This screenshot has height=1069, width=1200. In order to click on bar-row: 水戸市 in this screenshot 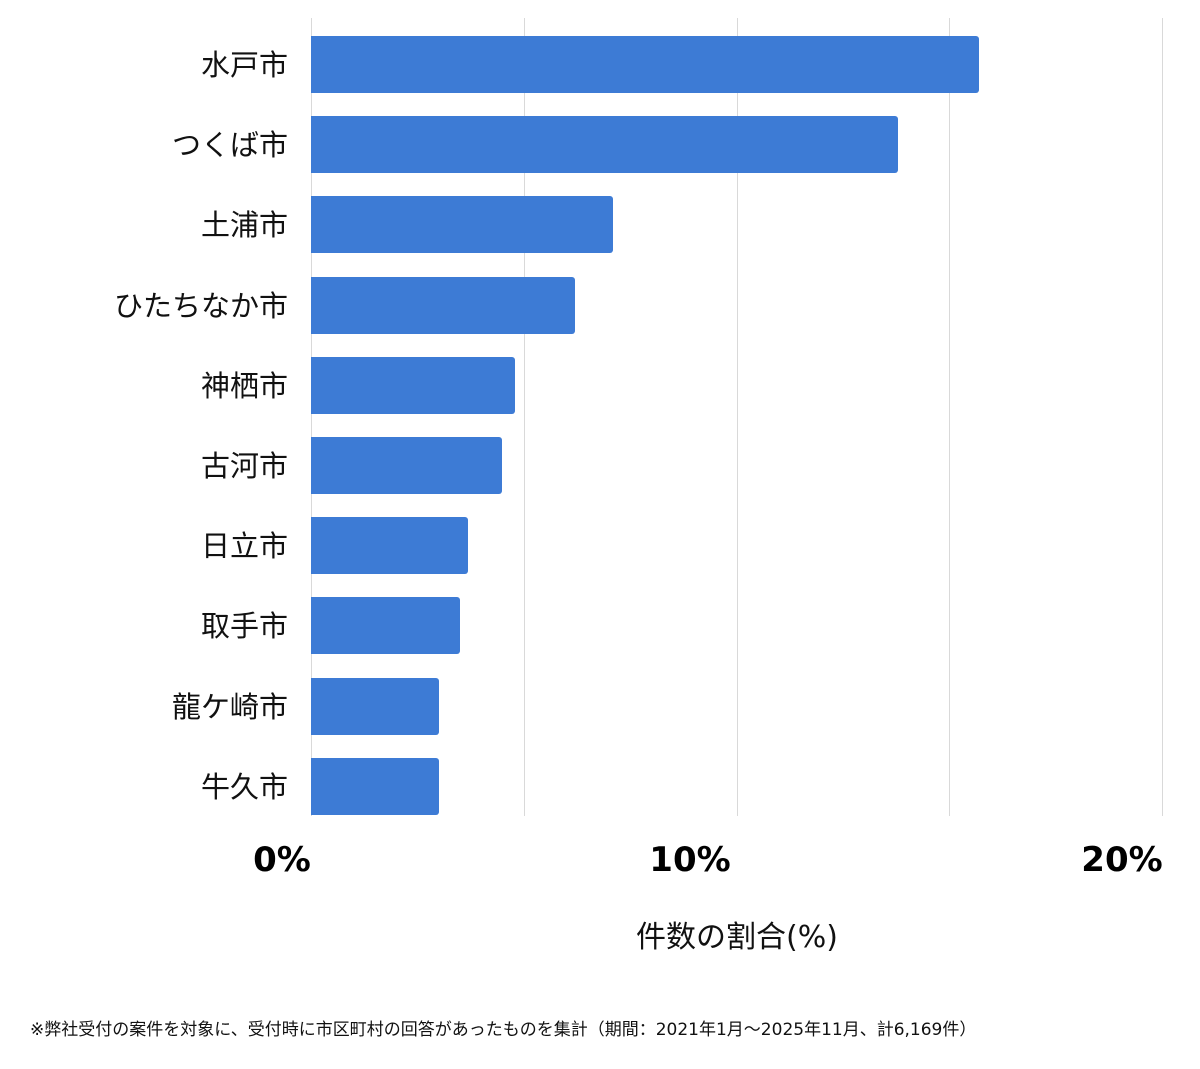, I will do `click(600, 65)`.